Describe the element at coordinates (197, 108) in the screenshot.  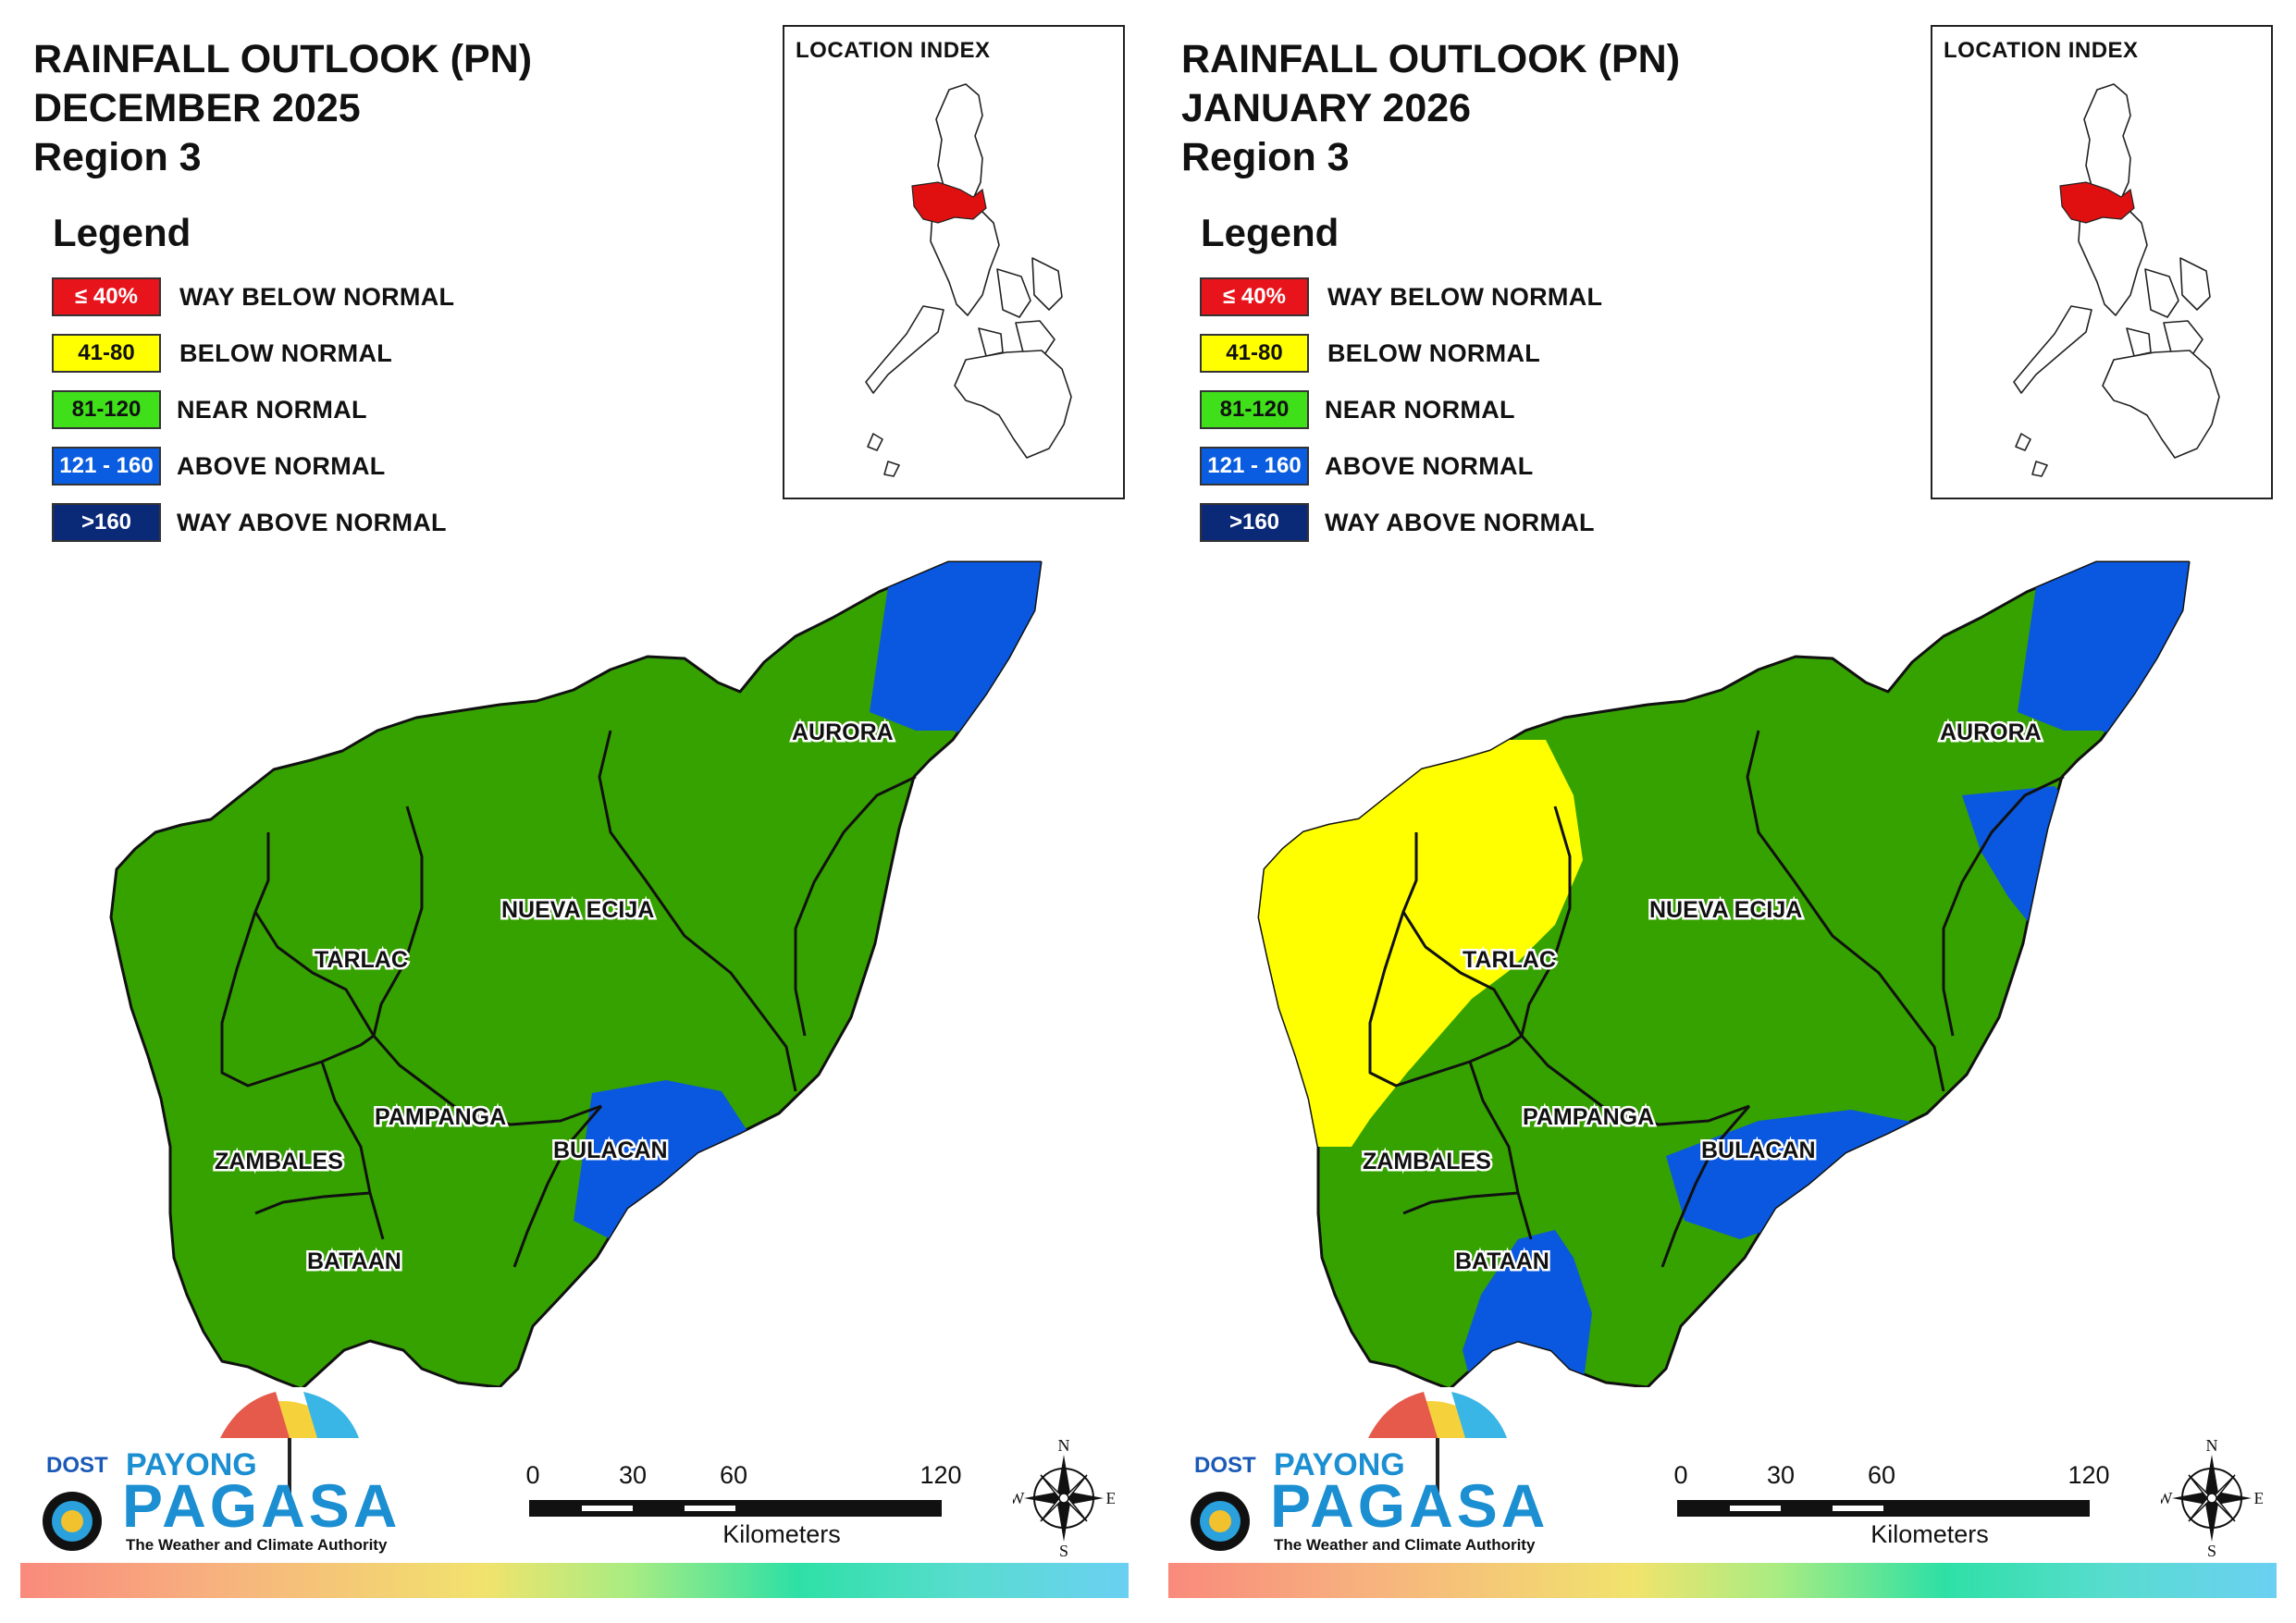
I see `title-line-2: DECEMBER 2025` at that location.